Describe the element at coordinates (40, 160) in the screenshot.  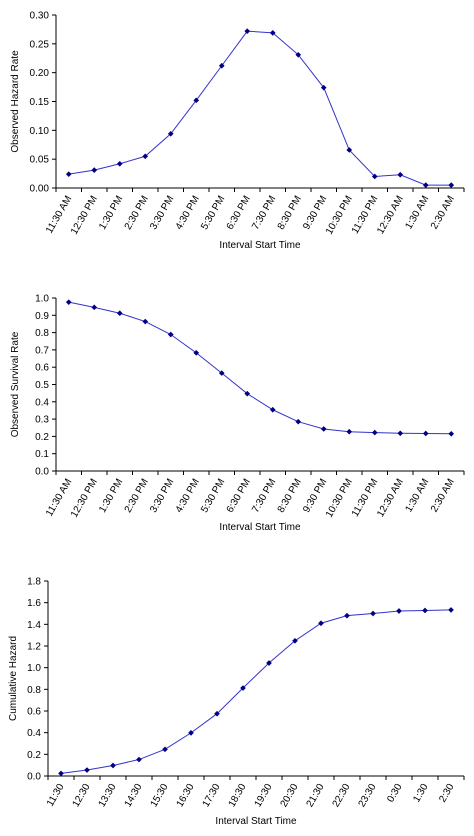
I see `y-tick-label: 0.05` at that location.